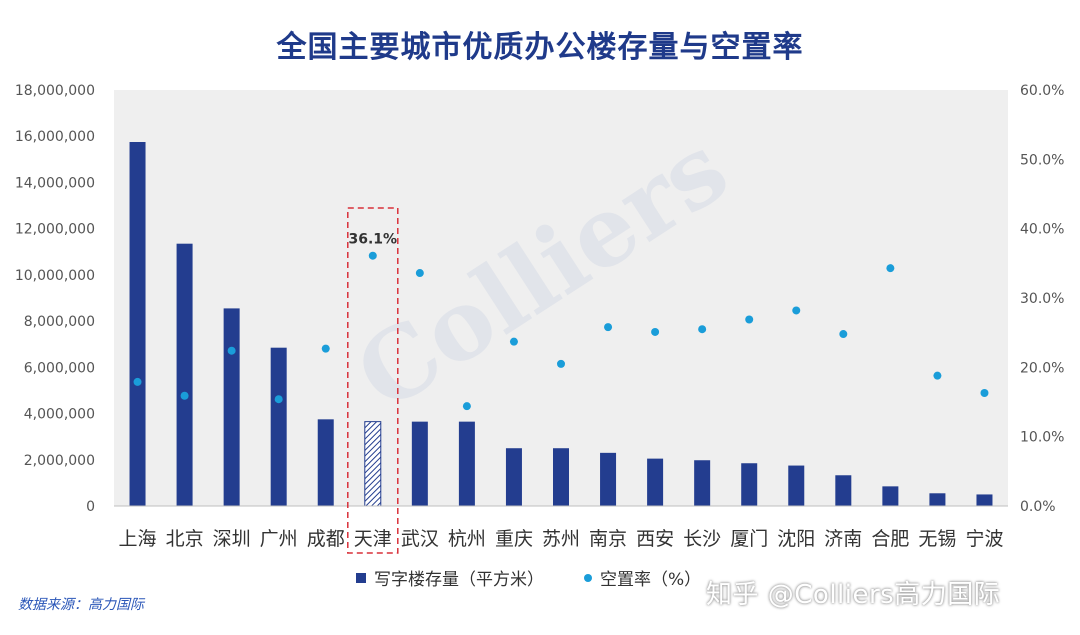  I want to click on y-left-tick-label: 18,000,000, so click(55, 91).